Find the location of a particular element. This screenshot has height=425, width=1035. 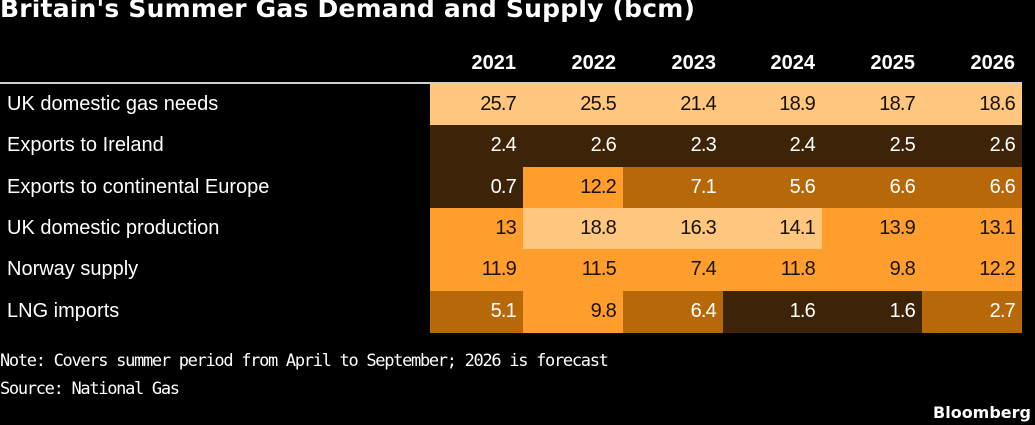

column-header-2025: 2025 is located at coordinates (893, 63).